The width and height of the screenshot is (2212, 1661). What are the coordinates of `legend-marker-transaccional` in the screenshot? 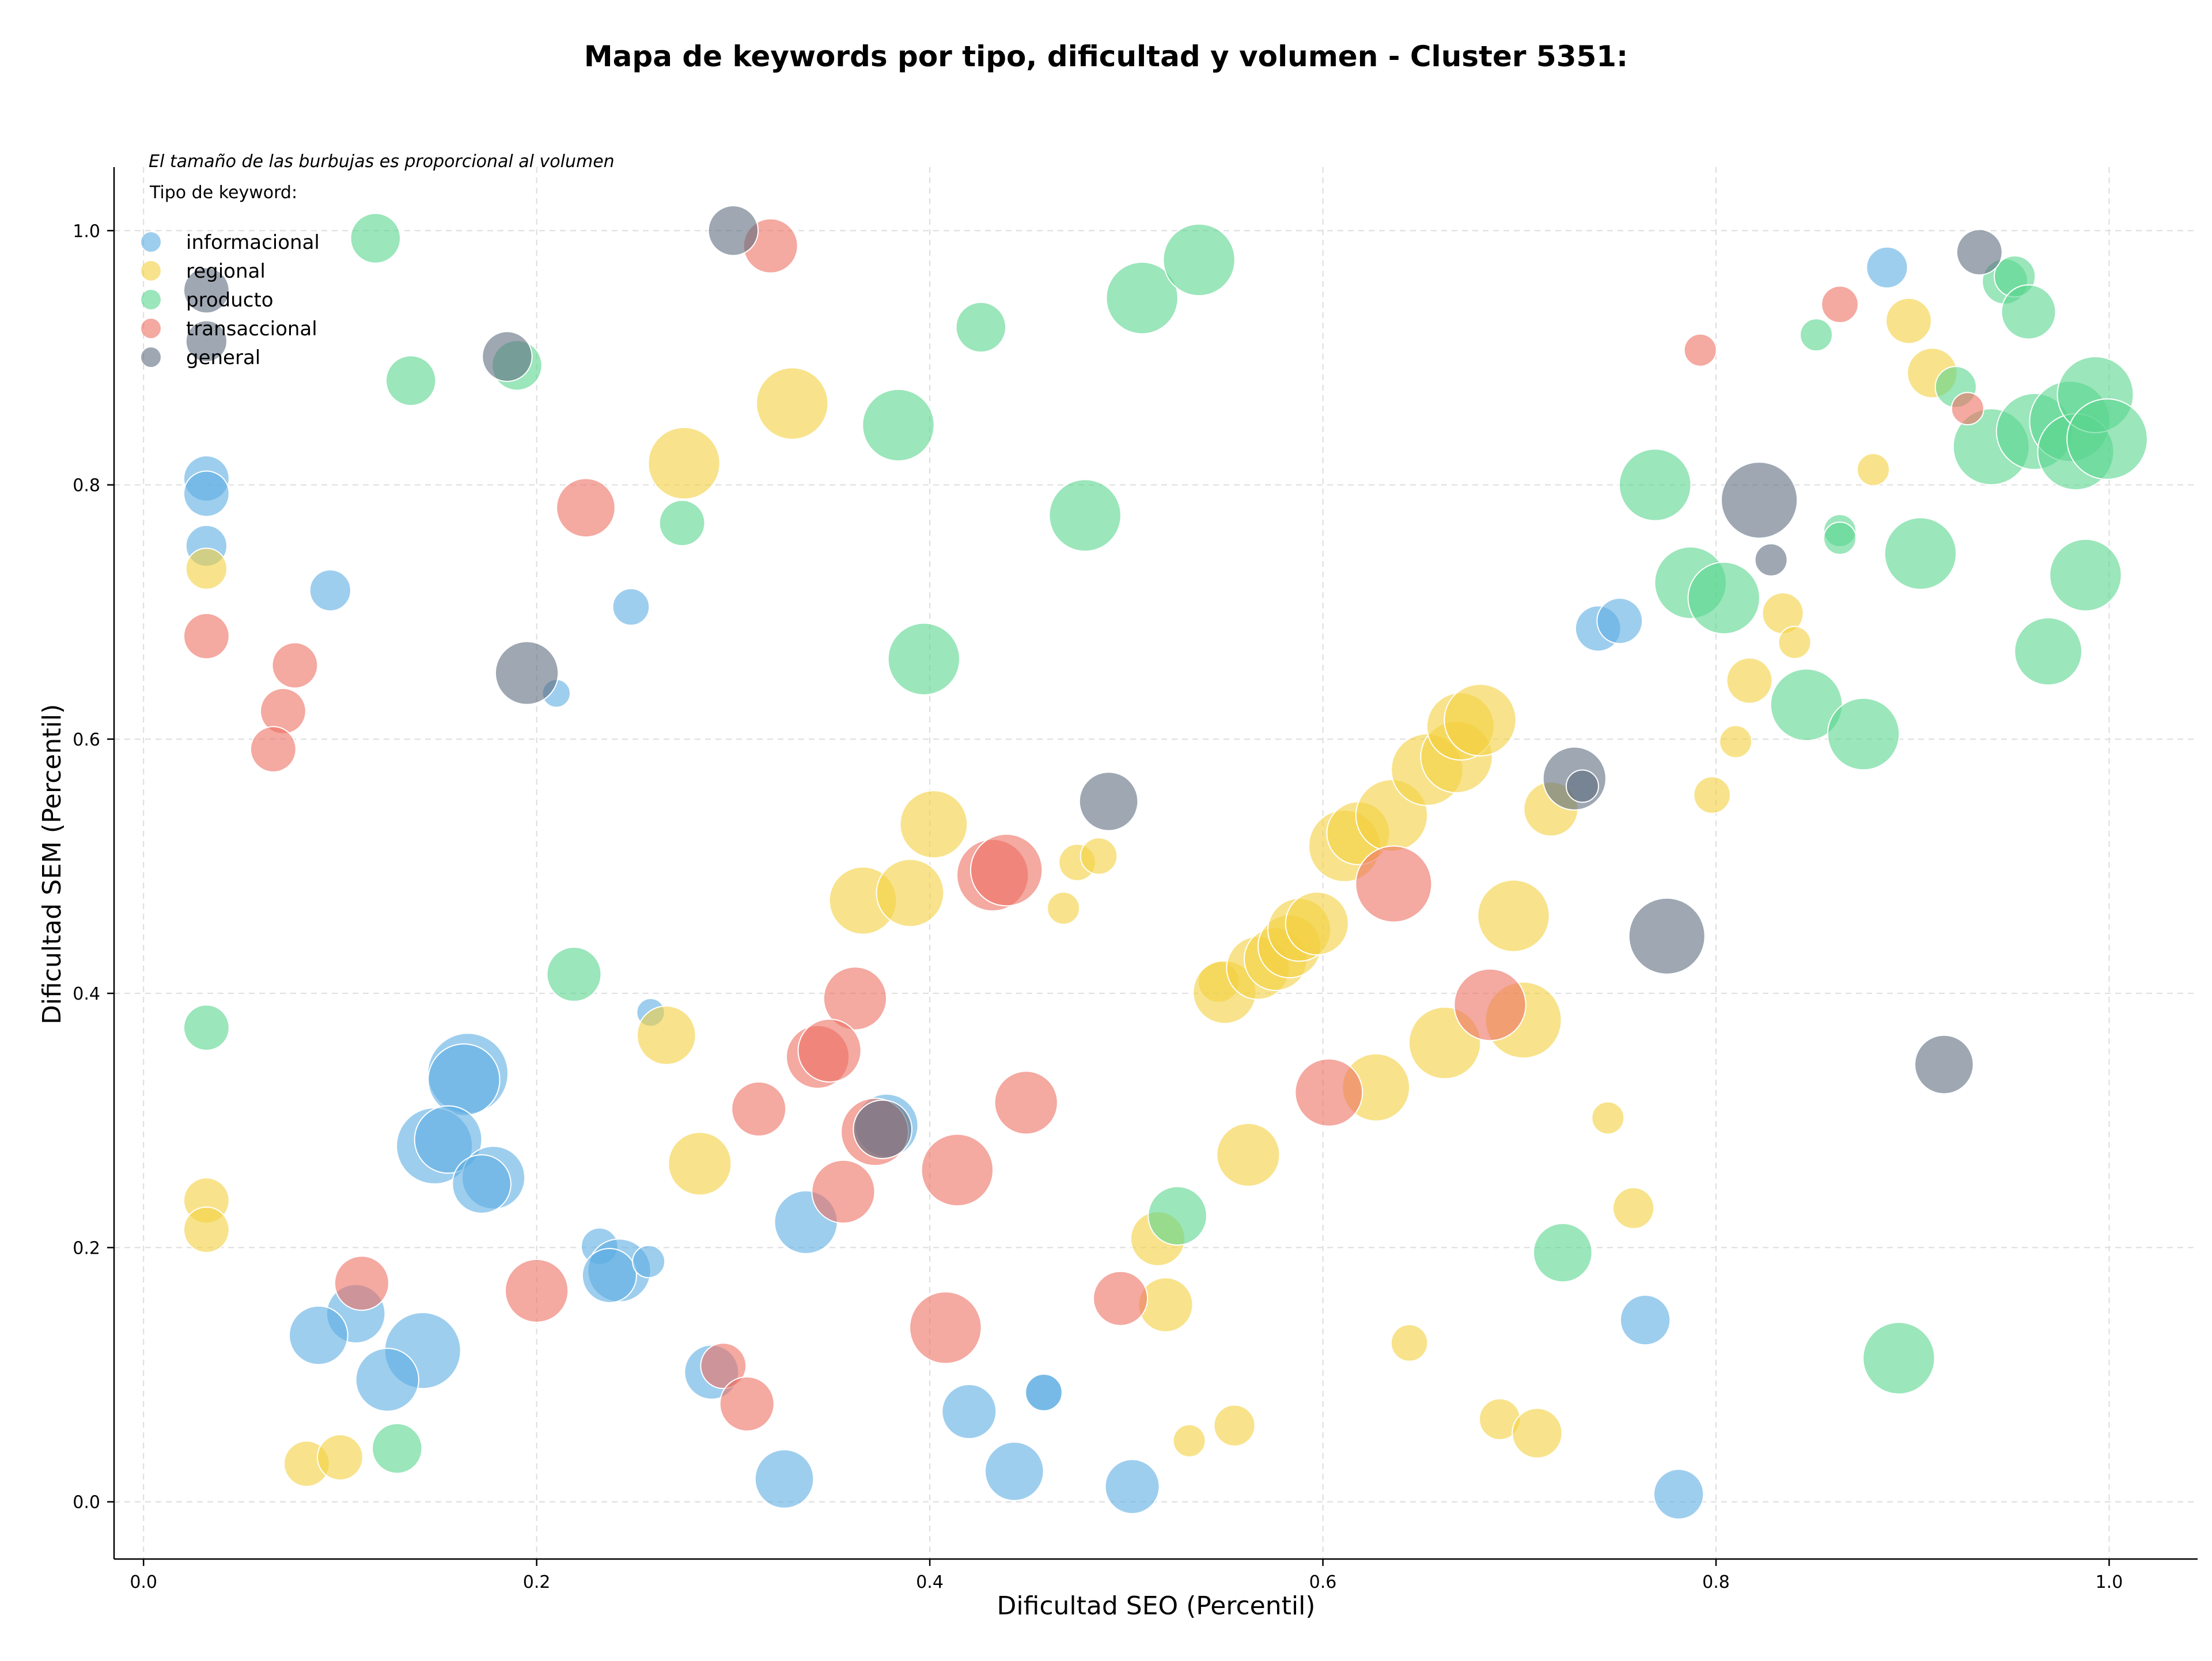 It's located at (151, 328).